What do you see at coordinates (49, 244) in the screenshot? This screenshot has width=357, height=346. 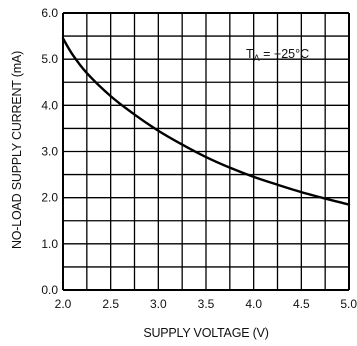 I see `y-tick-label: 1.0` at bounding box center [49, 244].